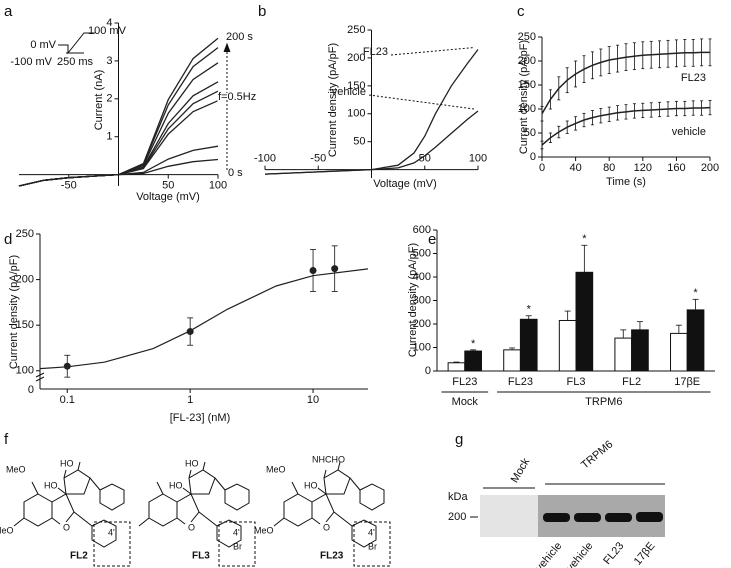 The height and width of the screenshot is (568, 731). What do you see at coordinates (239, 37) in the screenshot?
I see `annotation: 200 s` at bounding box center [239, 37].